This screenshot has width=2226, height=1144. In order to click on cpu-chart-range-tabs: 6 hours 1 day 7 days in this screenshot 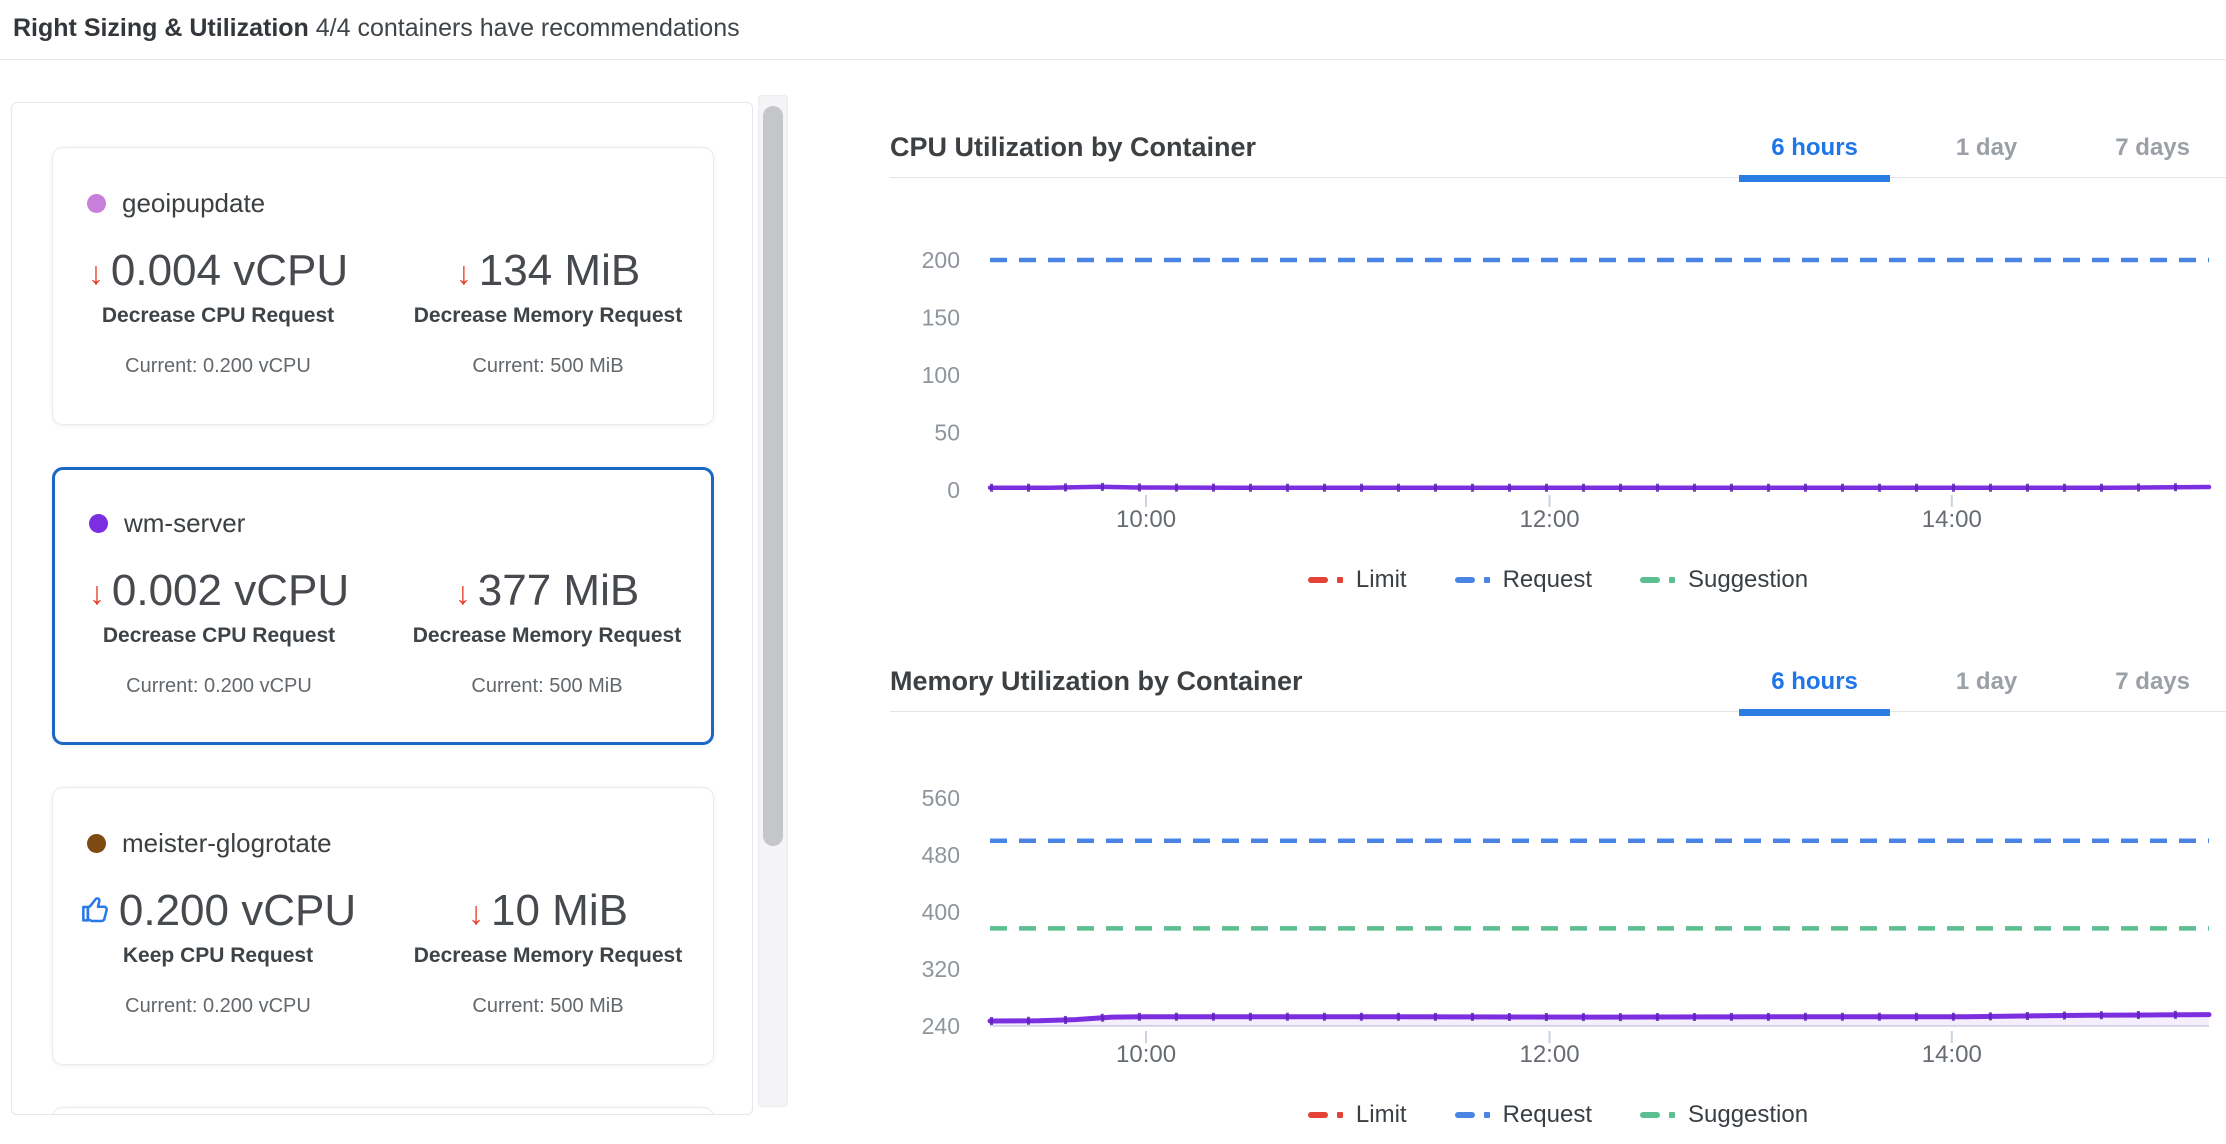, I will do `click(1980, 150)`.